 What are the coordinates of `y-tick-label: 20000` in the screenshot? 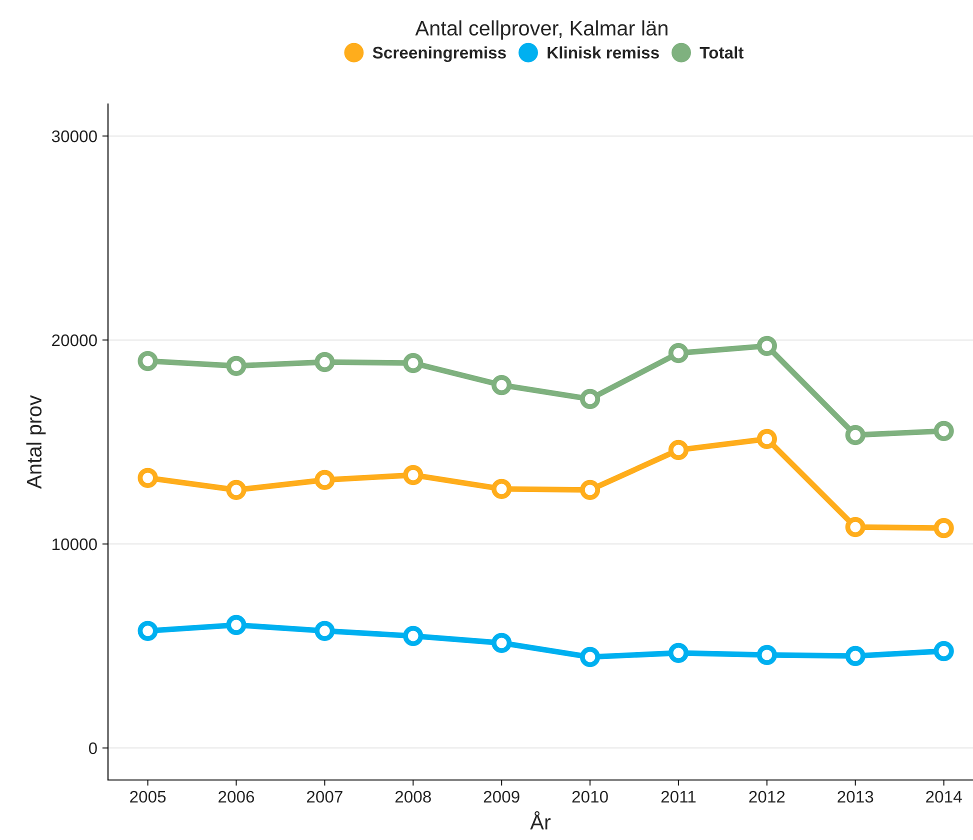 It's located at (74, 340).